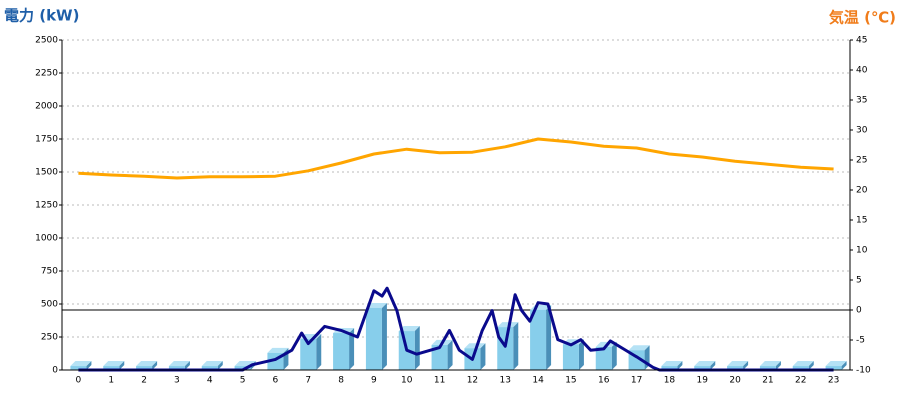  What do you see at coordinates (276, 381) in the screenshot?
I see `x-tick-label: 6` at bounding box center [276, 381].